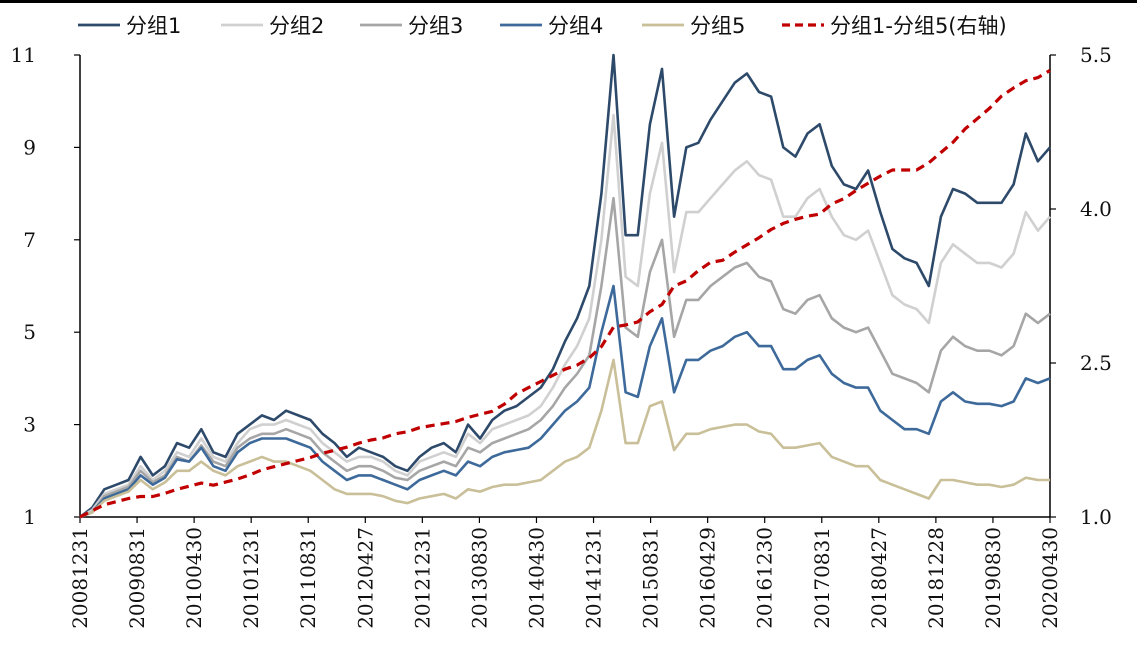 The image size is (1137, 657). I want to click on x-tick-label: 20100430, so click(194, 578).